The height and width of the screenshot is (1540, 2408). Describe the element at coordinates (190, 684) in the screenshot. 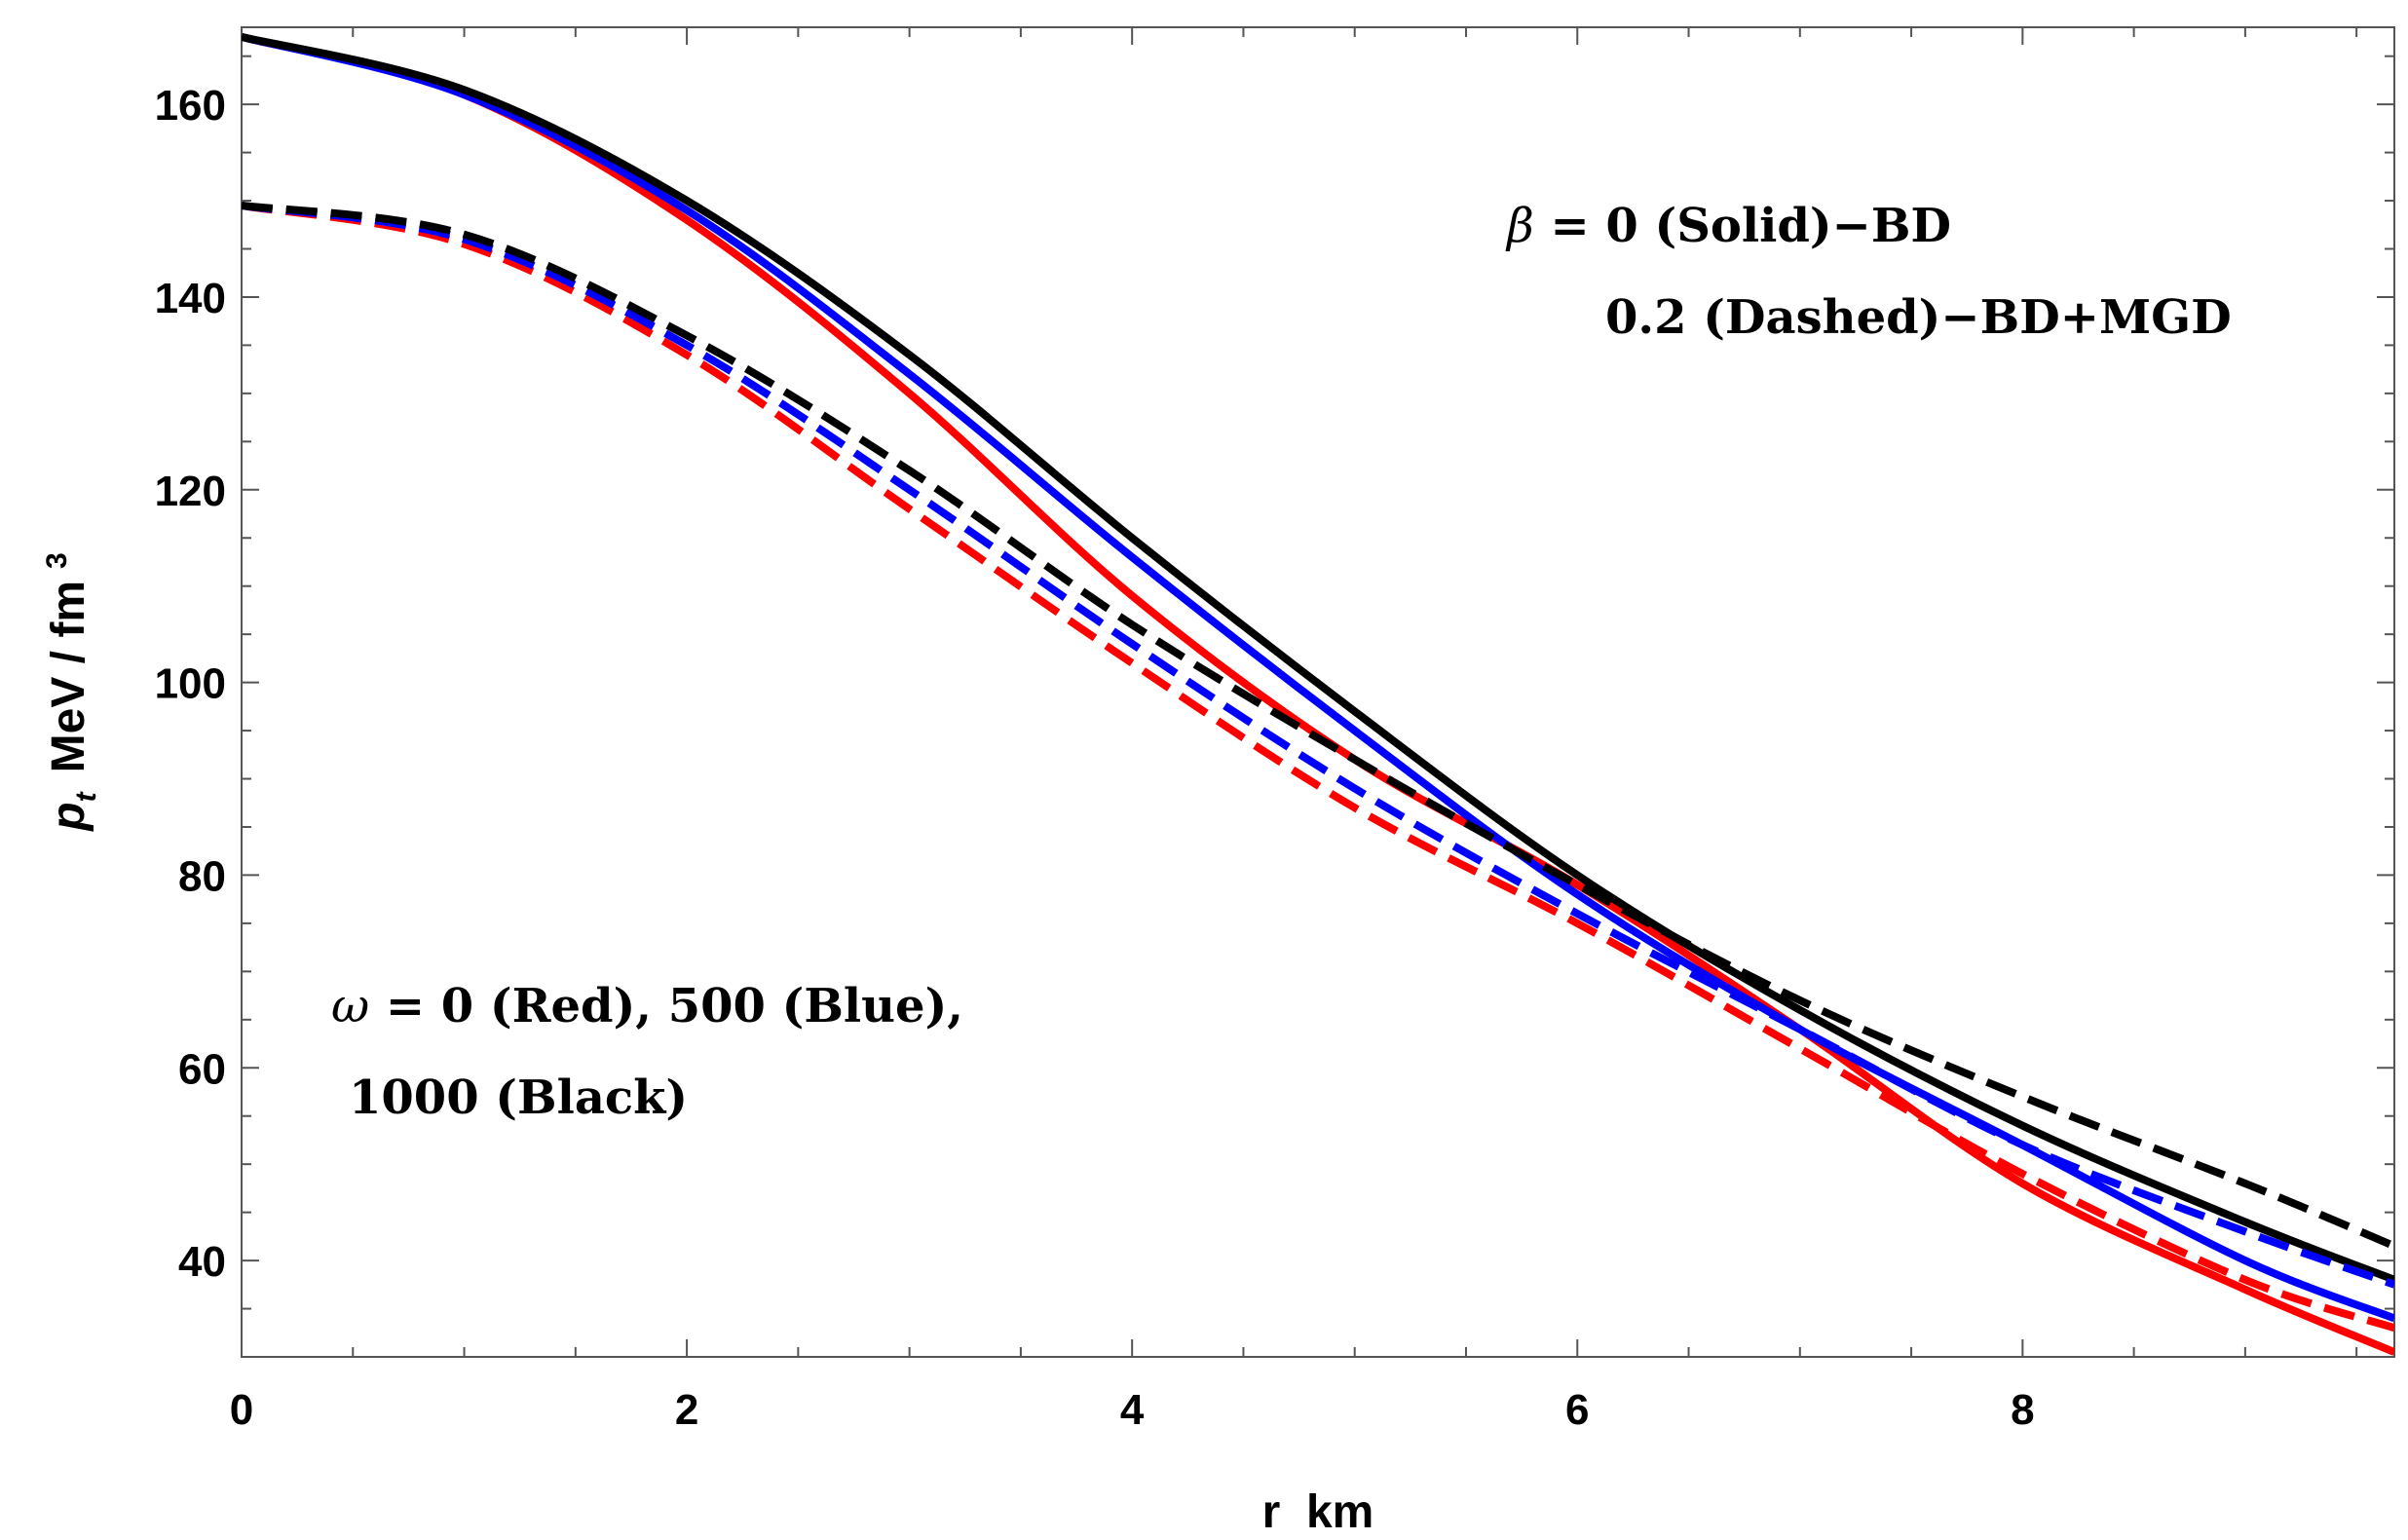

I see `y-tick-label: 100` at that location.